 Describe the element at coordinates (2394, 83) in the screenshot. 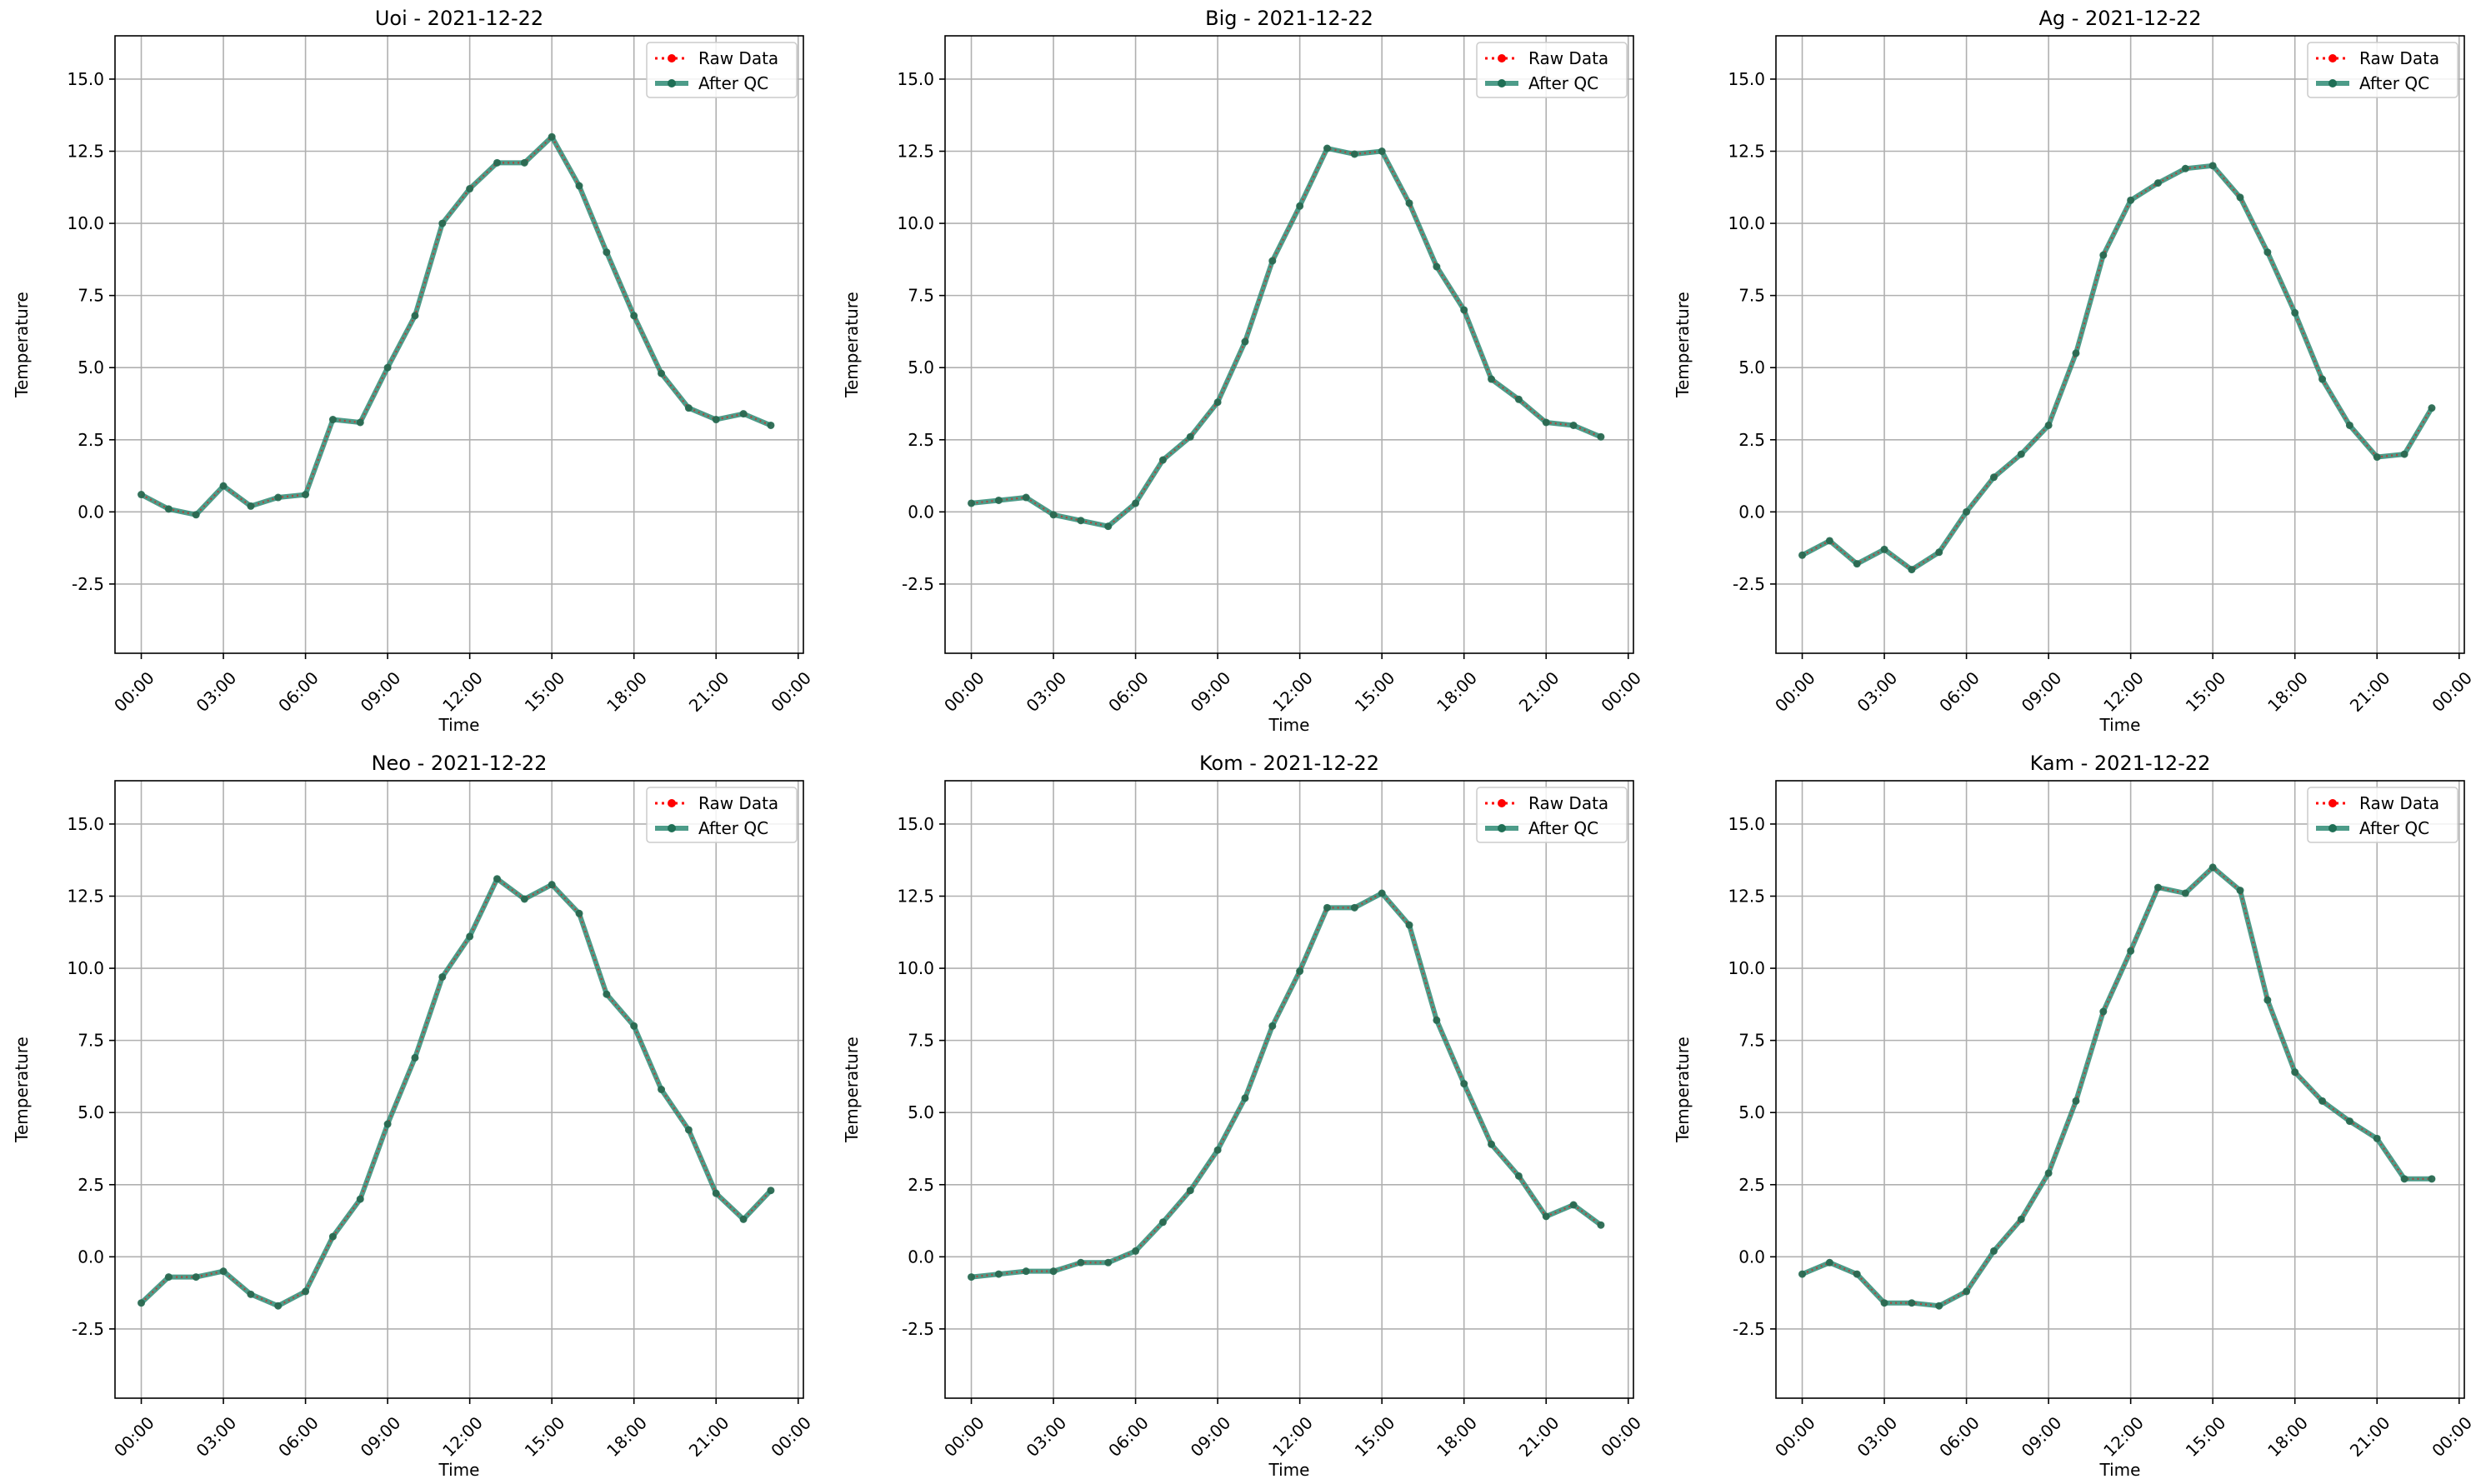

I see `legend-label-after-qc: After QC` at that location.